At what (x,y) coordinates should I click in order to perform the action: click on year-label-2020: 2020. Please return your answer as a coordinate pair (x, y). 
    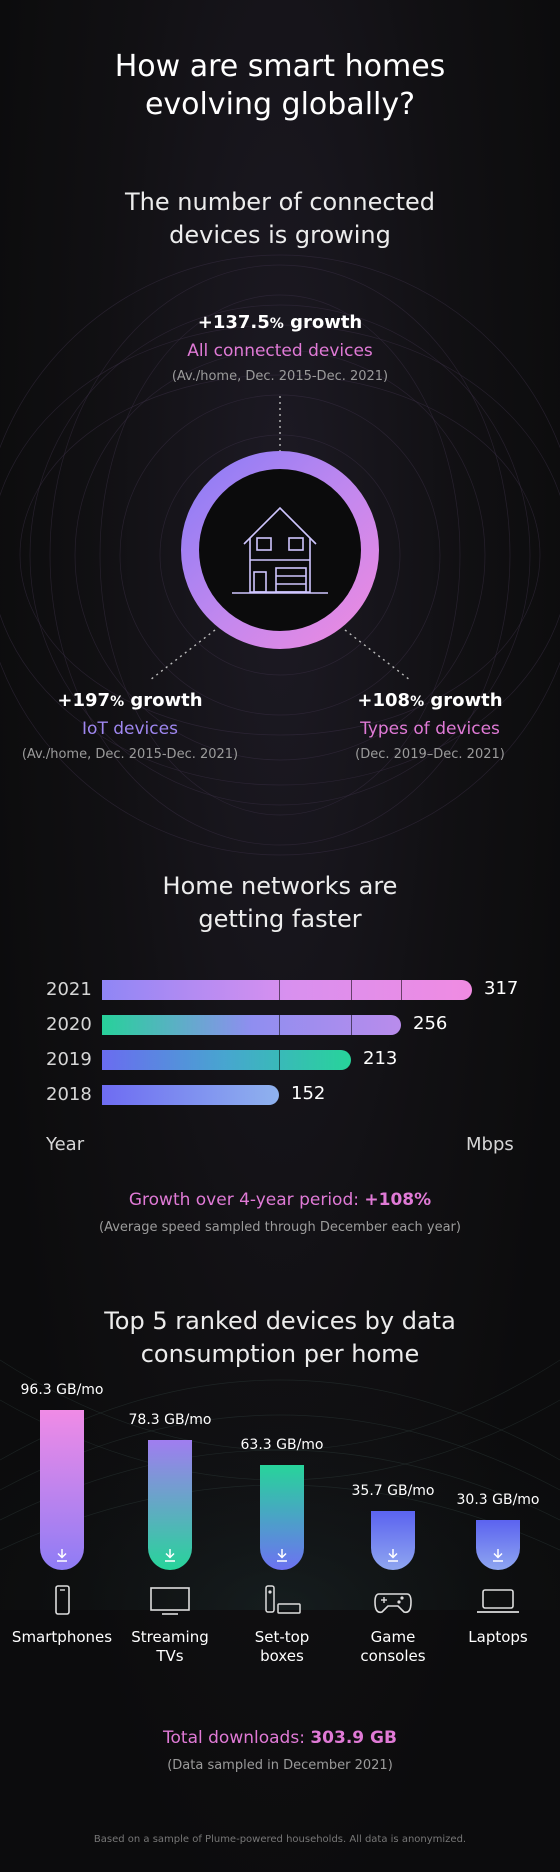
    Looking at the image, I should click on (69, 1024).